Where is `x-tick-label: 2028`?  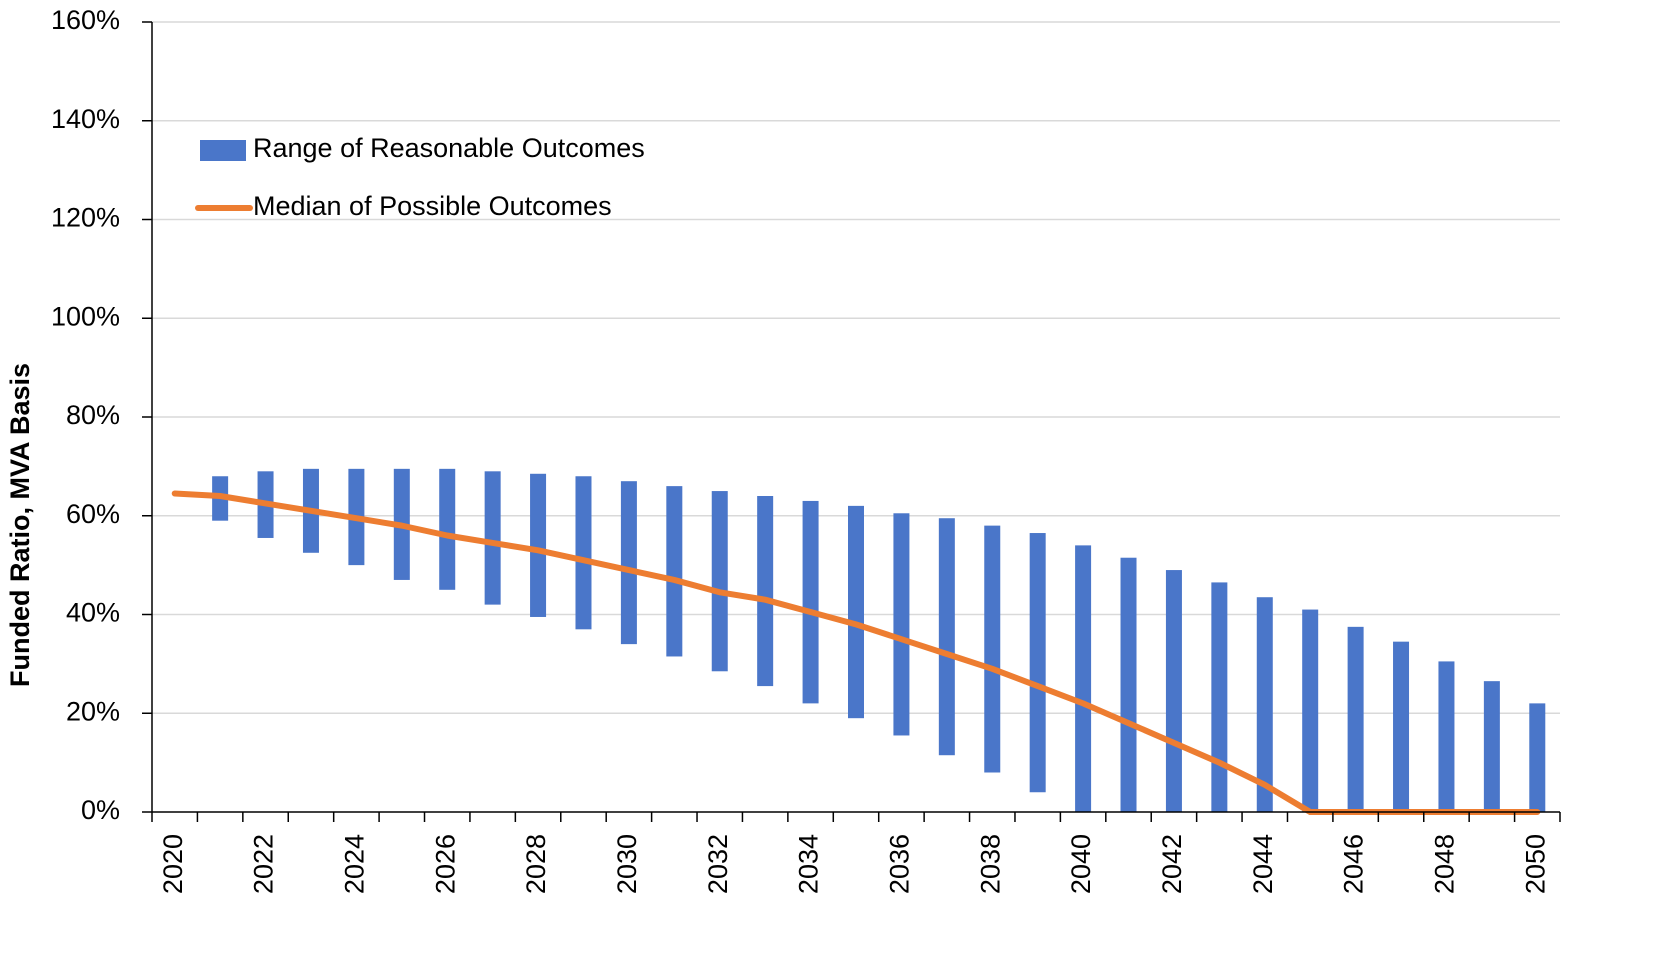
x-tick-label: 2028 is located at coordinates (536, 864).